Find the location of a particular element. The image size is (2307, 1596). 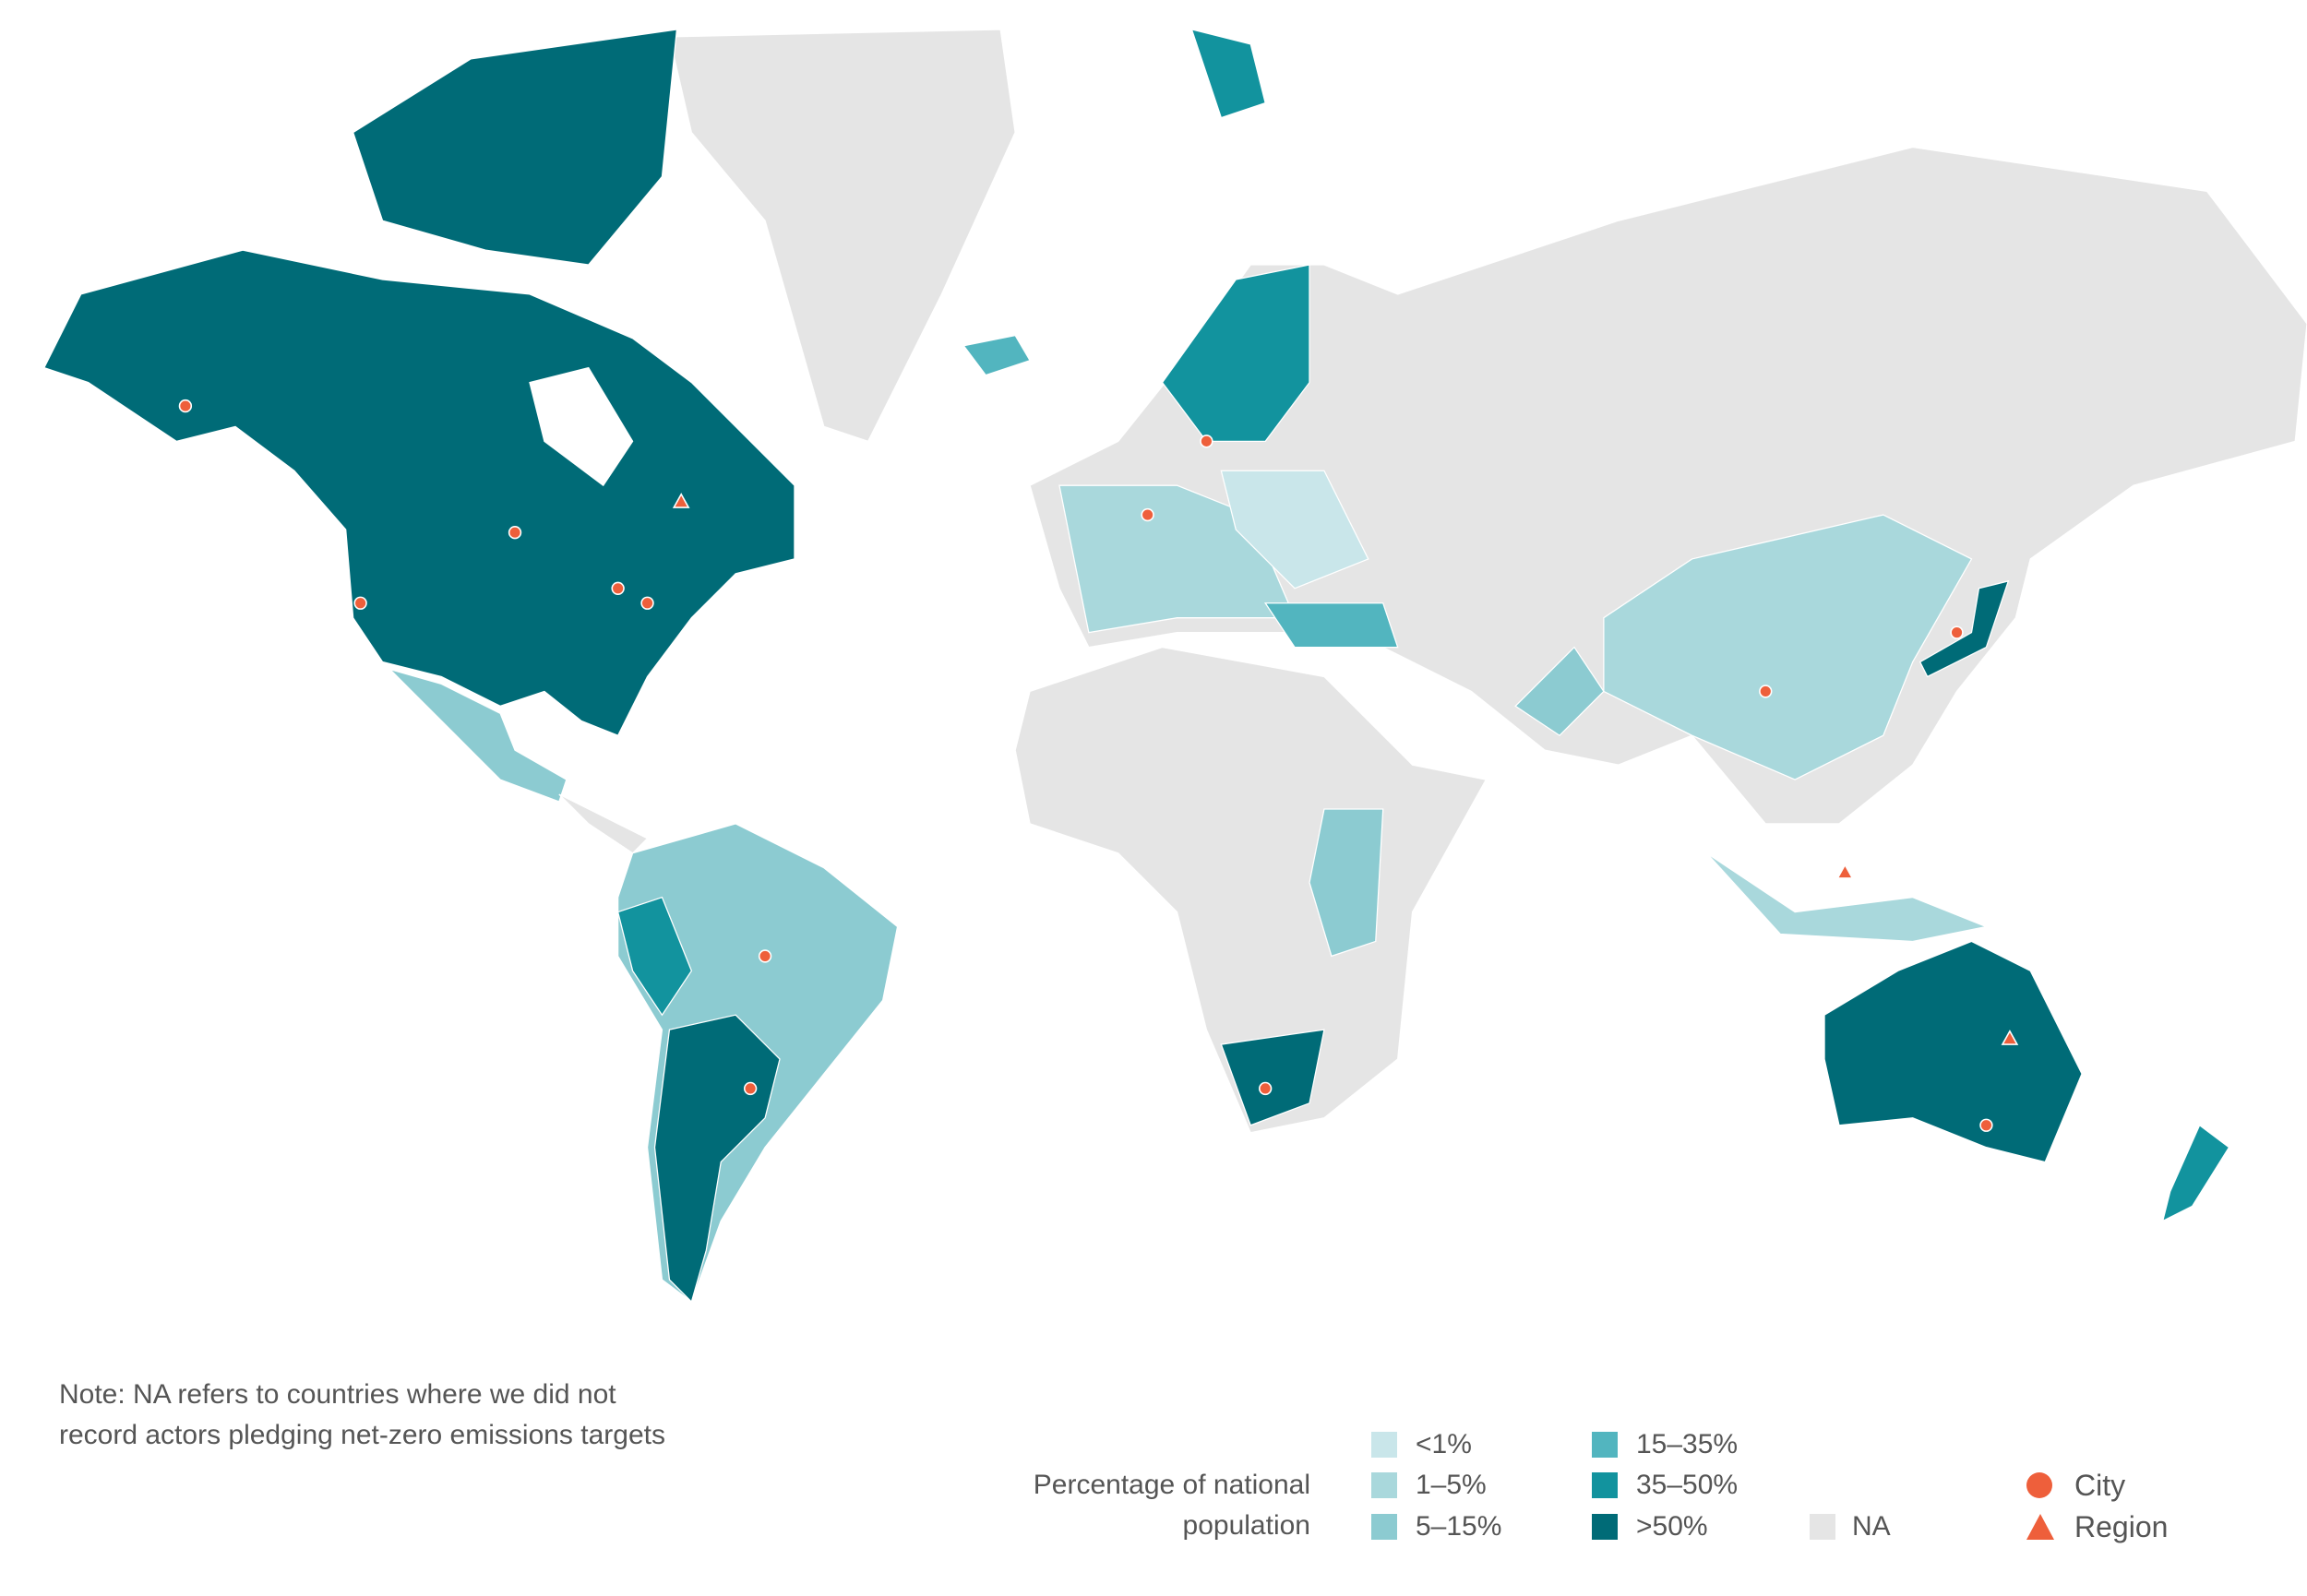

australia is located at coordinates (1953, 1051).